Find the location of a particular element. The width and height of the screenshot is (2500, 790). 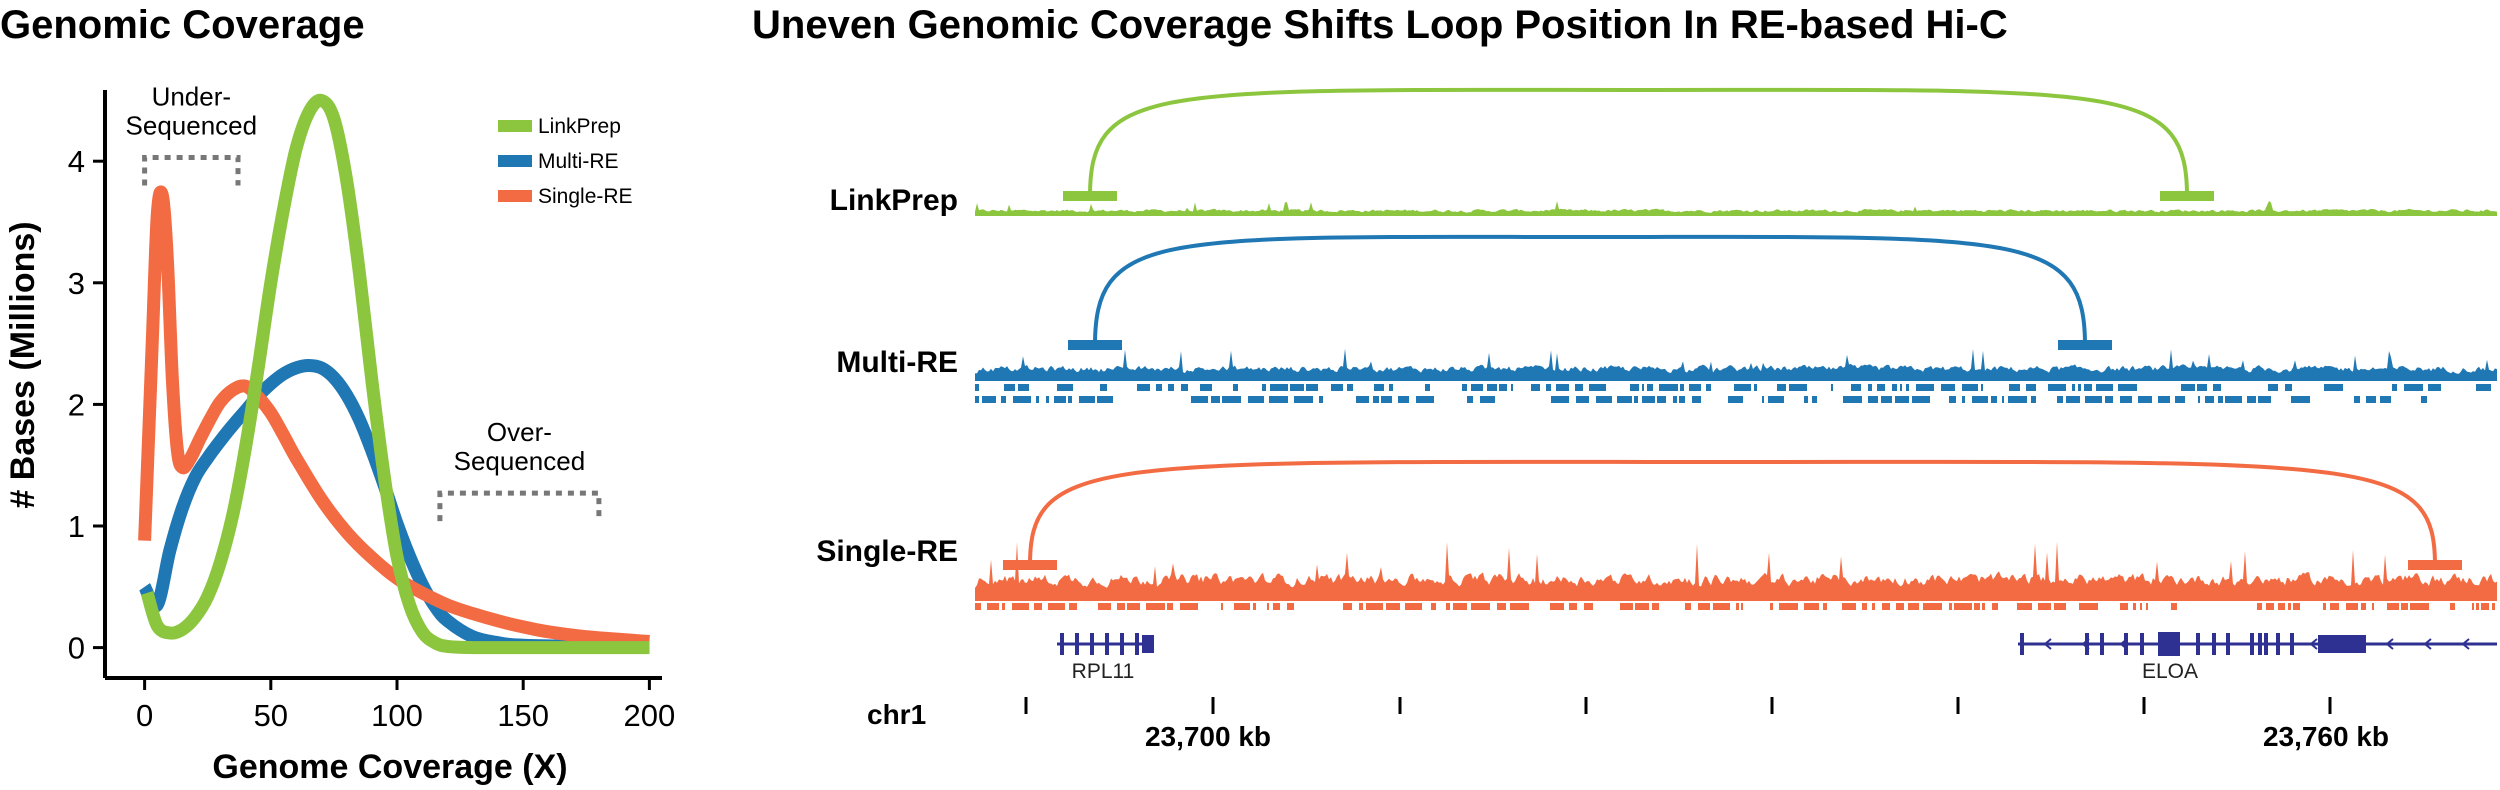

track-single_re: Single-RE is located at coordinates (1656, 534).